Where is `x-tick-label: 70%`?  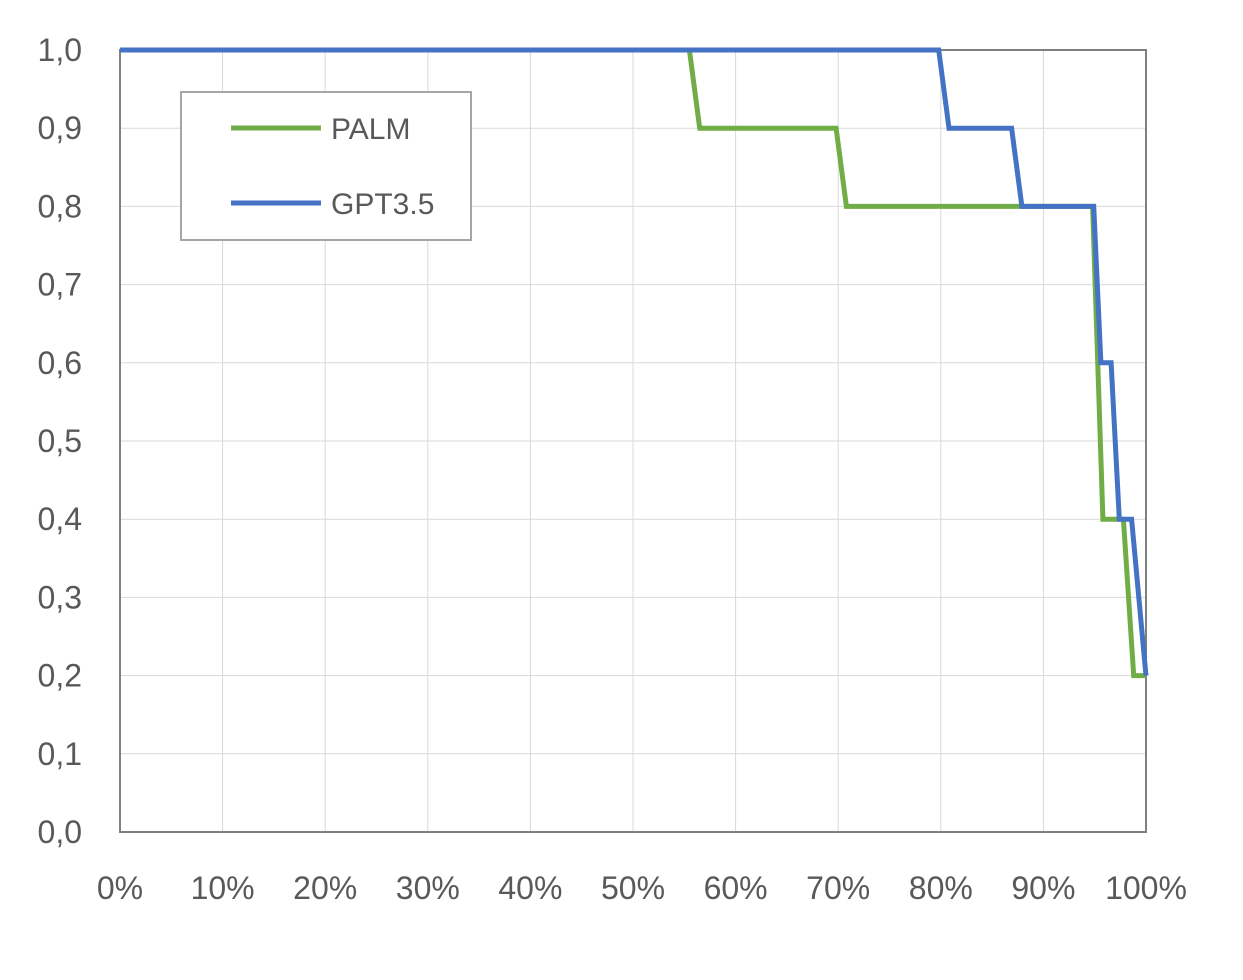 x-tick-label: 70% is located at coordinates (838, 888).